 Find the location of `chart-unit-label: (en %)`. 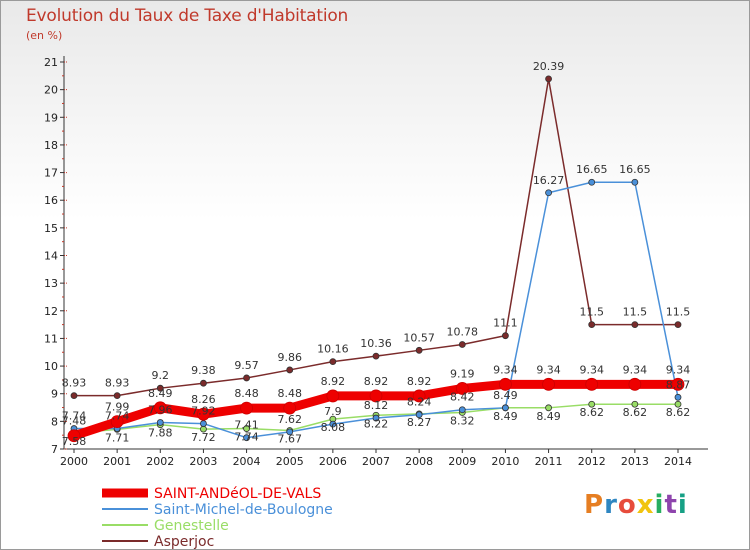

chart-unit-label: (en %) is located at coordinates (44, 35).